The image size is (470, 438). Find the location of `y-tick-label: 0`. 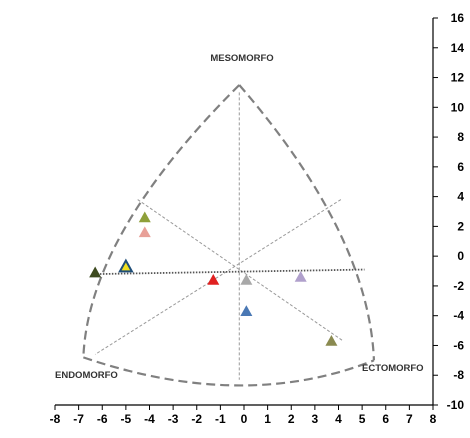

y-tick-label: 0 is located at coordinates (460, 256).